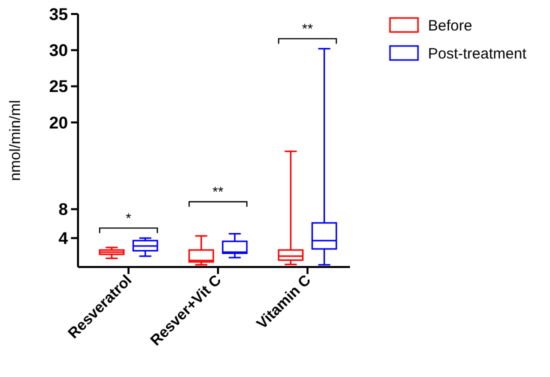 The width and height of the screenshot is (550, 377). What do you see at coordinates (63, 238) in the screenshot?
I see `y-tick-label: 4` at bounding box center [63, 238].